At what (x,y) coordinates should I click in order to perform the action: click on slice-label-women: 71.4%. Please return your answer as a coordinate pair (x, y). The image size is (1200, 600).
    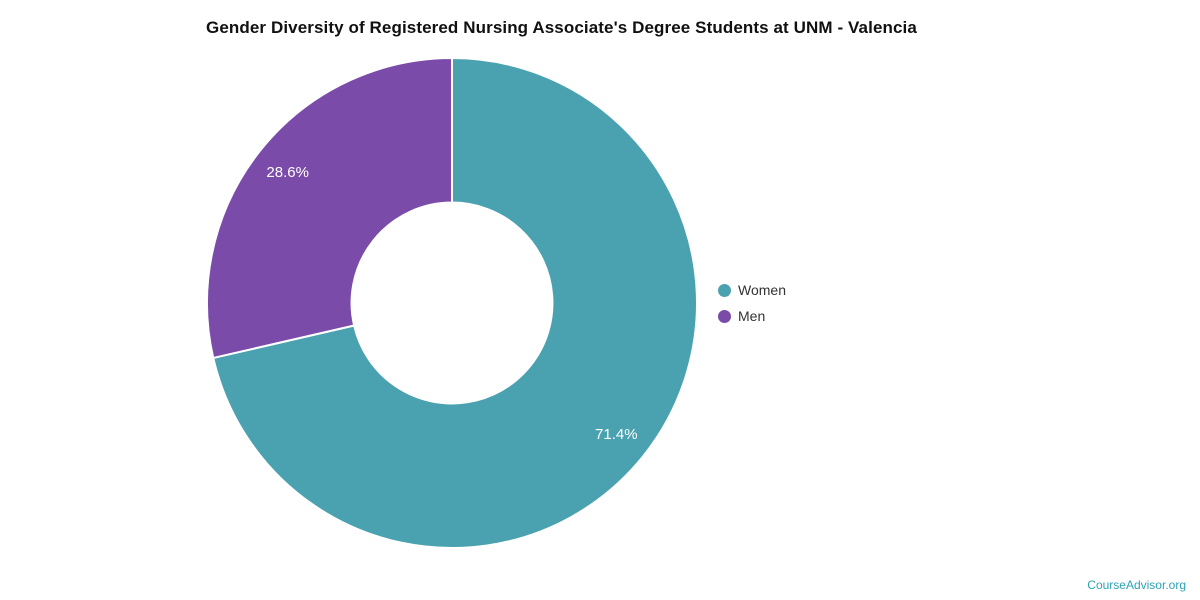
    Looking at the image, I should click on (616, 434).